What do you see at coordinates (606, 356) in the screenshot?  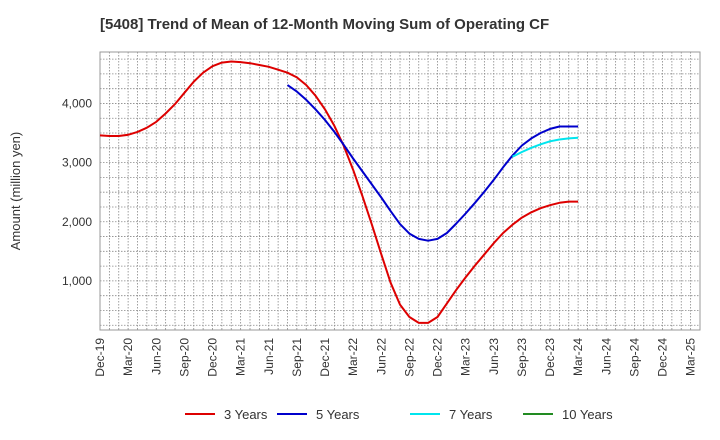 I see `x-tick-label: Jun-24` at bounding box center [606, 356].